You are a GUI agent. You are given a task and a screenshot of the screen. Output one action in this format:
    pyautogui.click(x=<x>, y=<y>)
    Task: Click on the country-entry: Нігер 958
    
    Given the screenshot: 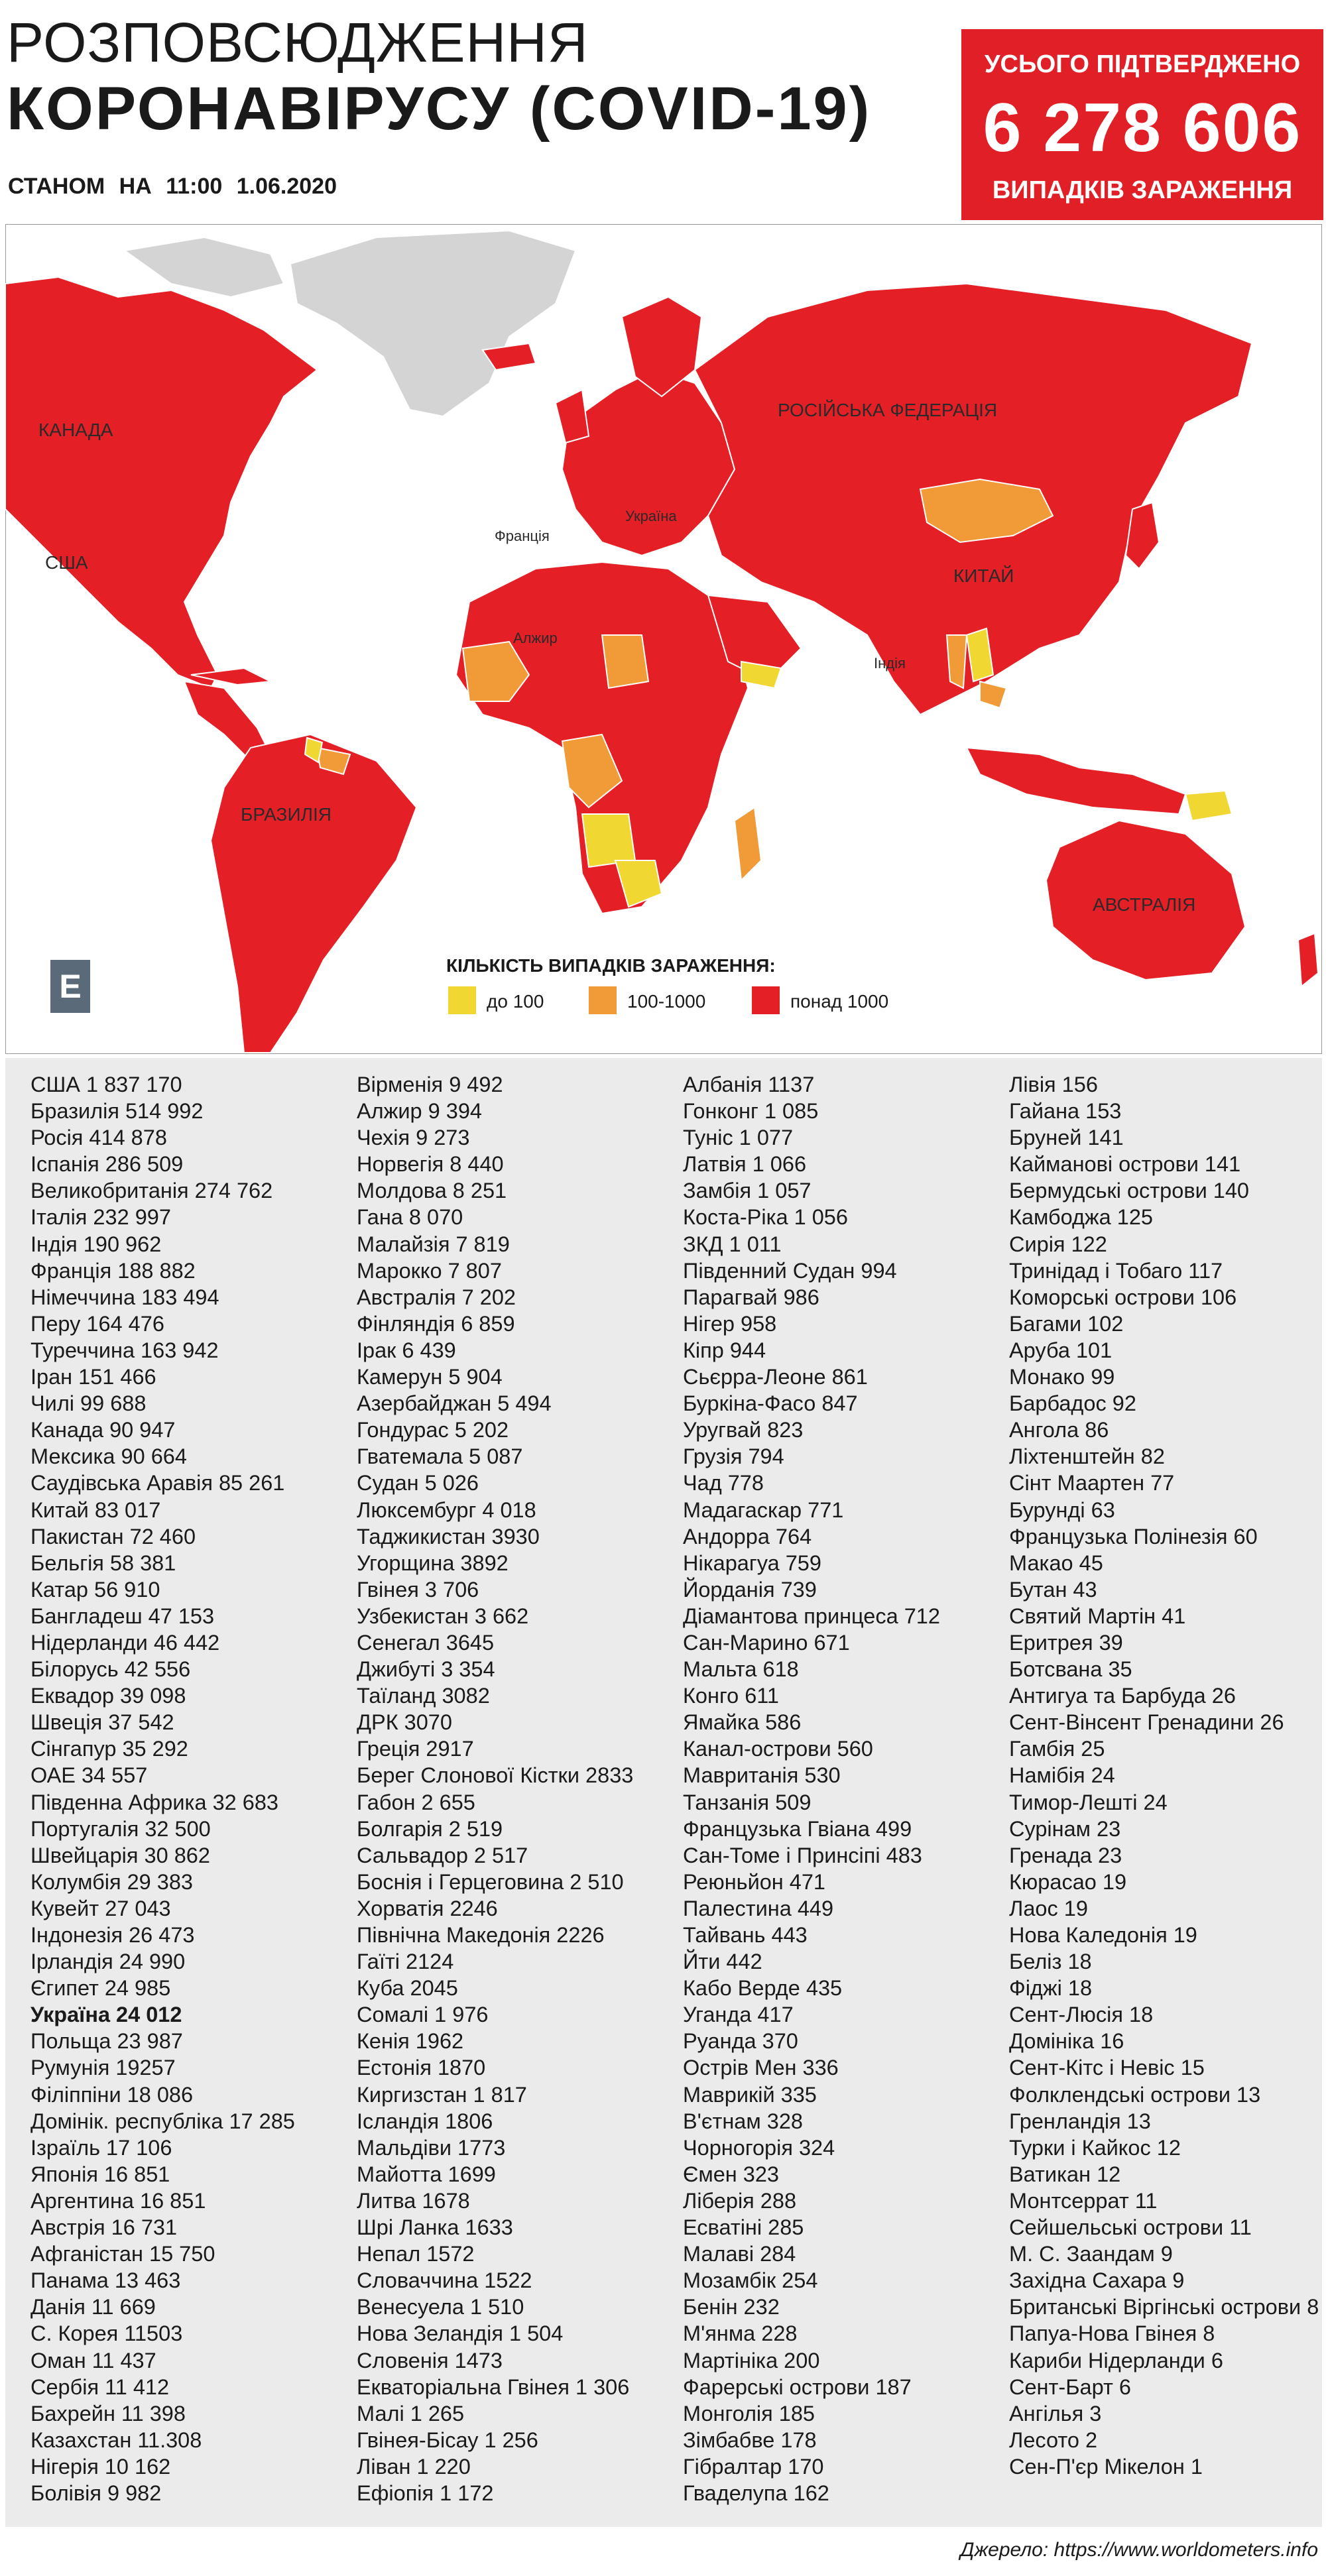 What is the action you would take?
    pyautogui.click(x=730, y=1324)
    